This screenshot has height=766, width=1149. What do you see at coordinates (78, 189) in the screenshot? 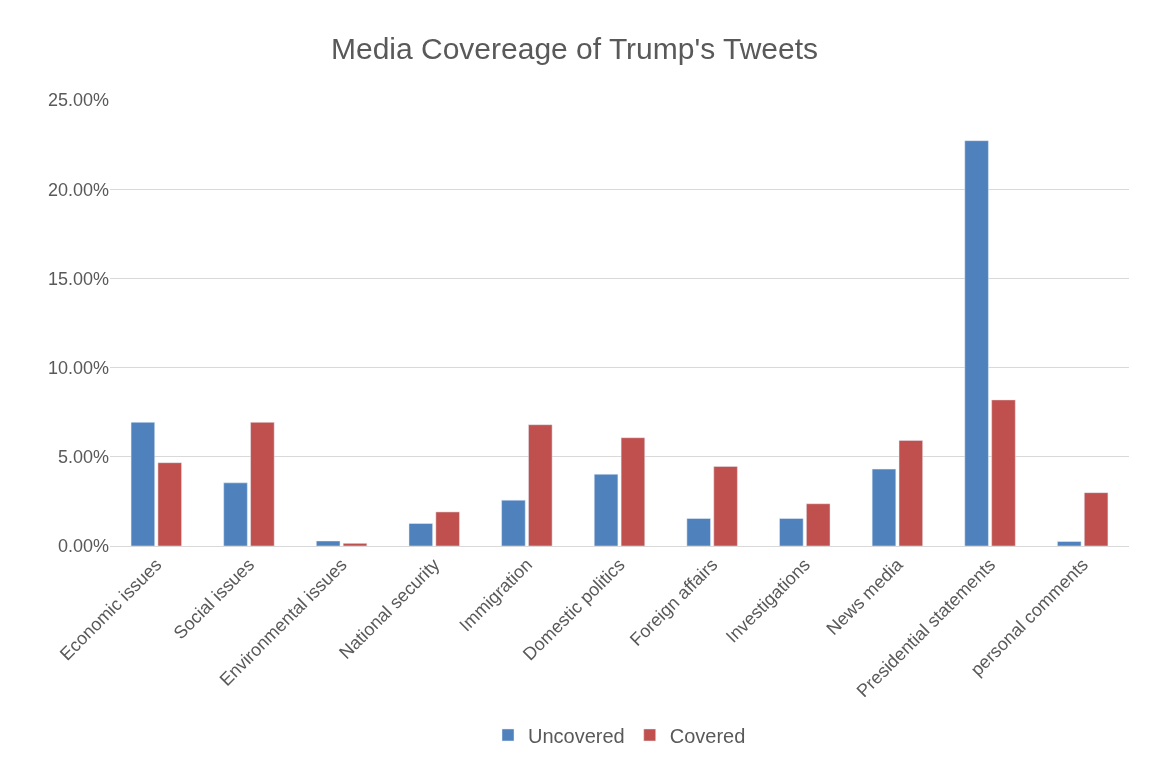
I see `y-tick-label: 20.00%` at bounding box center [78, 189].